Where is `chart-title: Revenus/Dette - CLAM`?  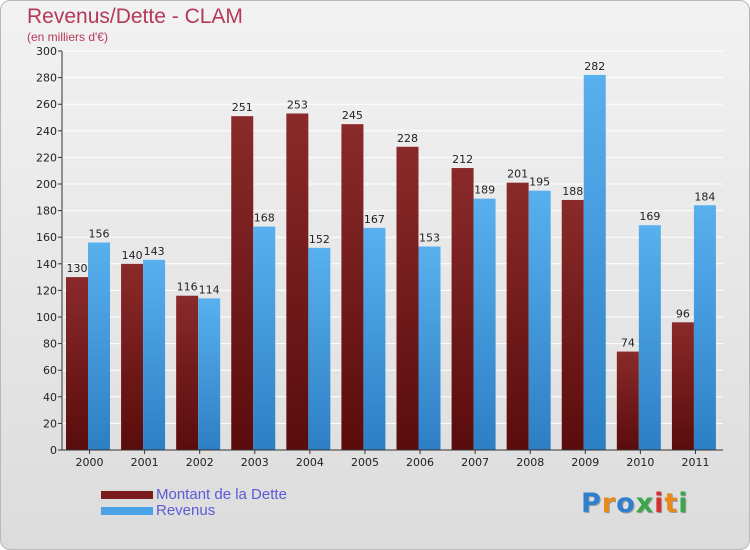
chart-title: Revenus/Dette - CLAM is located at coordinates (135, 16).